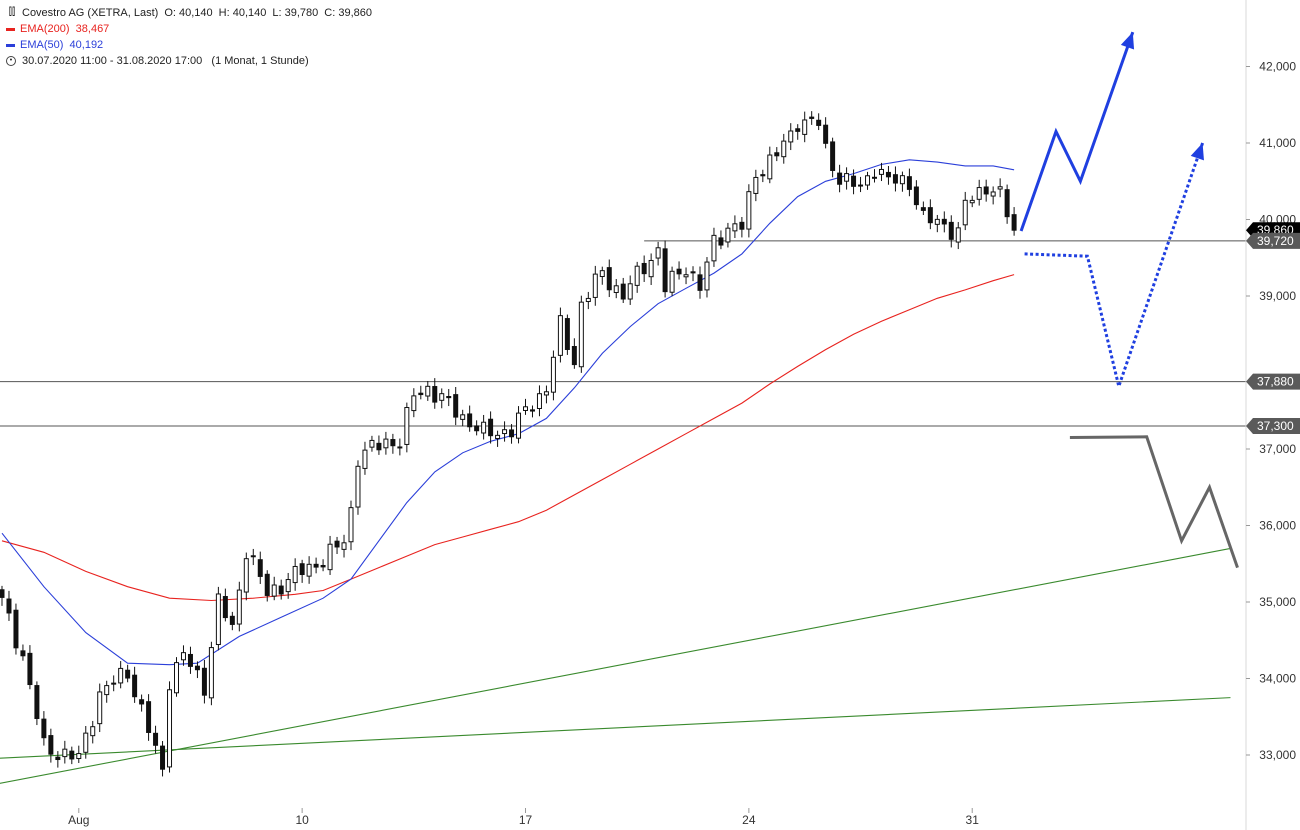 The width and height of the screenshot is (1300, 830). I want to click on y-tick-label: 35,000, so click(1277, 602).